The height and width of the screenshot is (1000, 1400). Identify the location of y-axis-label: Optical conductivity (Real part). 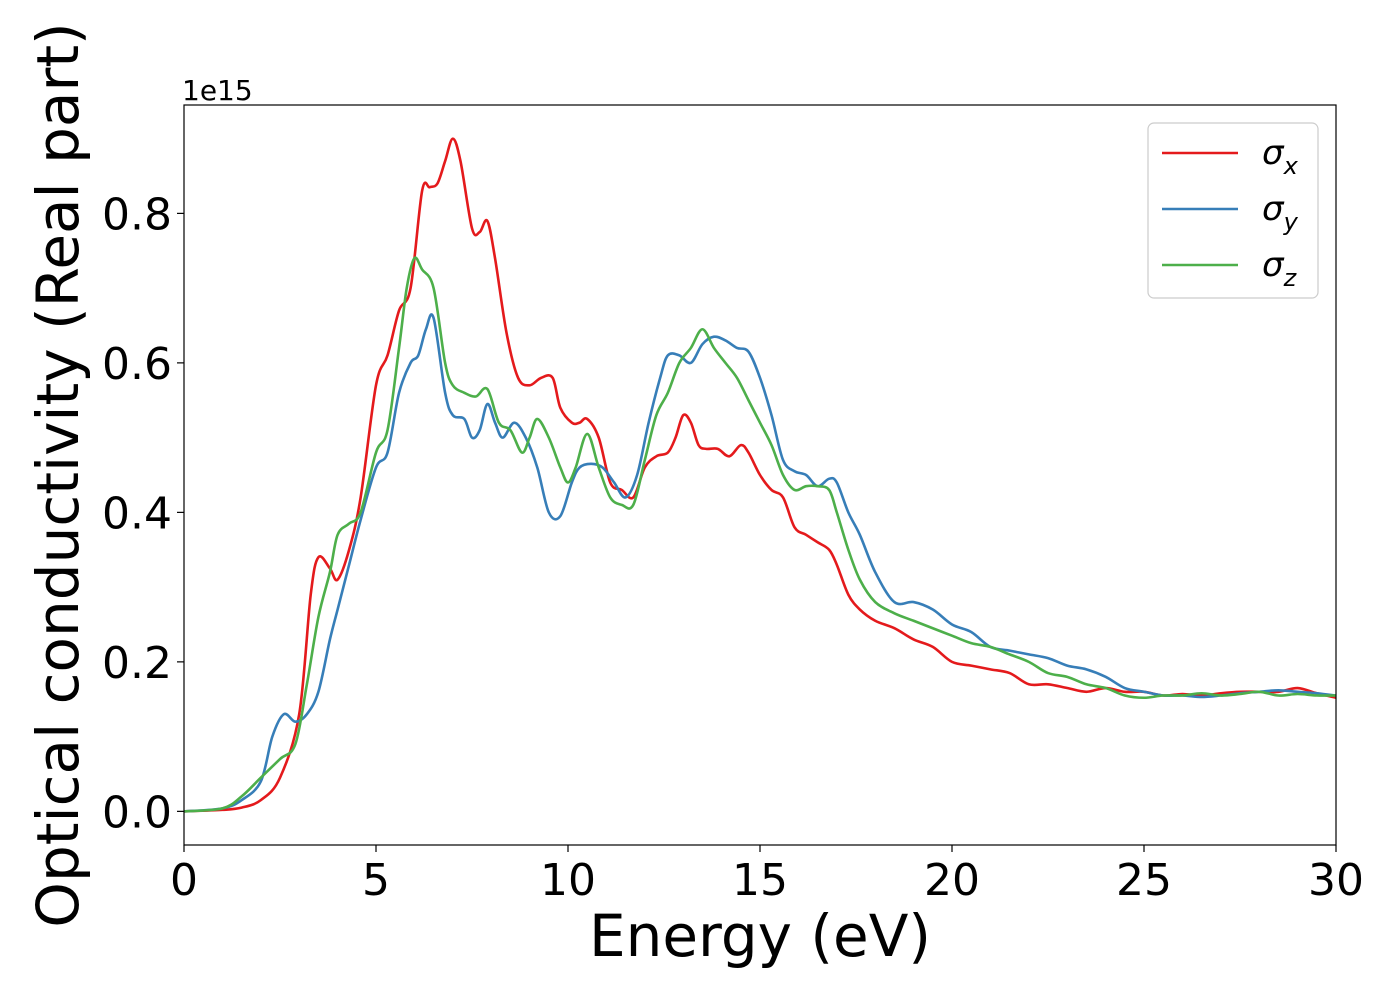
(58, 474).